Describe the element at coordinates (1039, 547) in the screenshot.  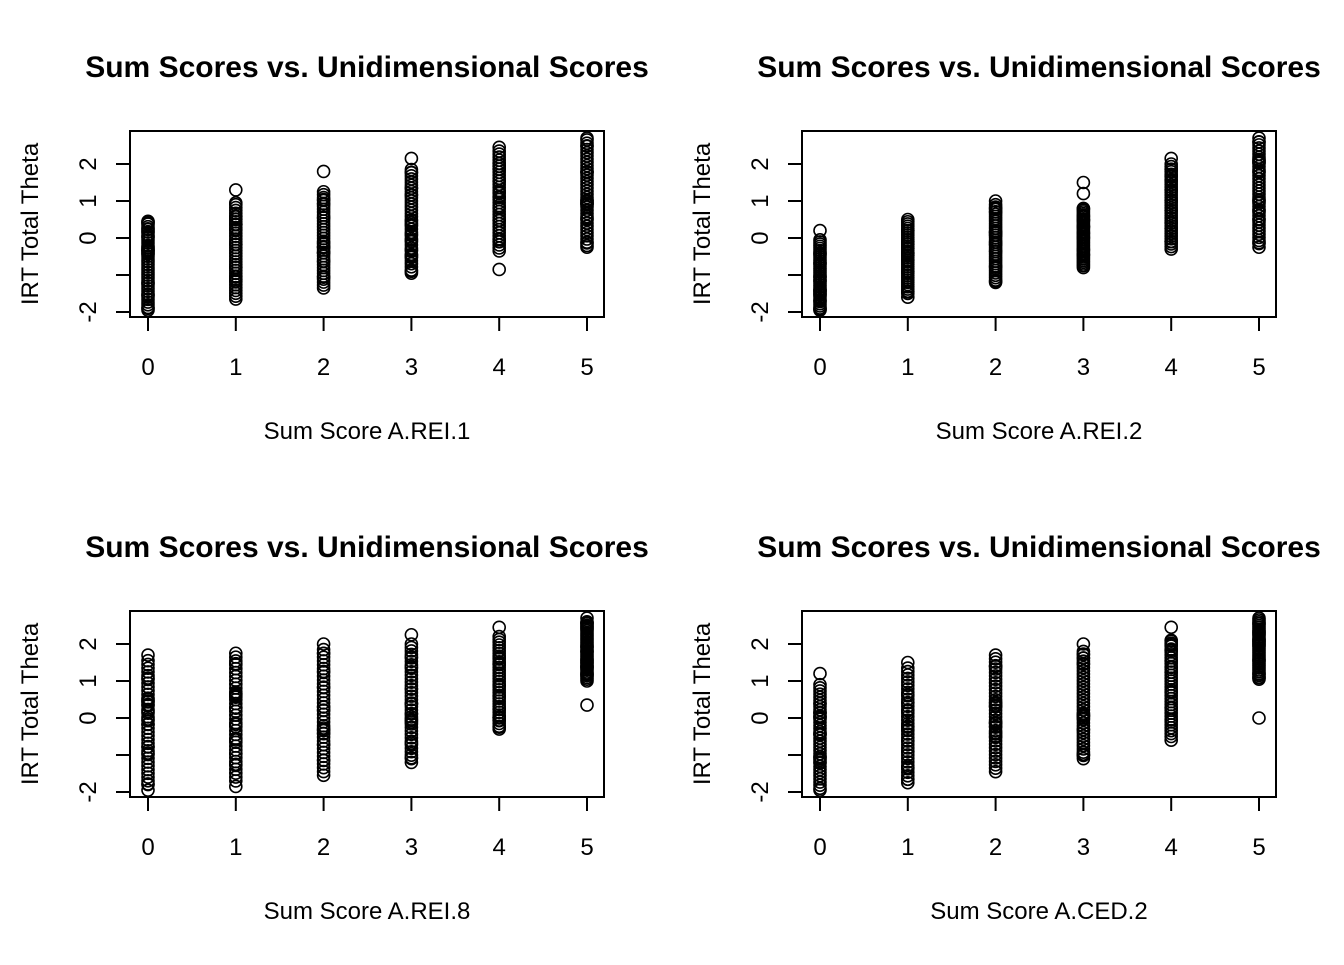
I see `chart-title: Sum Scores vs. Unidimensional Scores` at that location.